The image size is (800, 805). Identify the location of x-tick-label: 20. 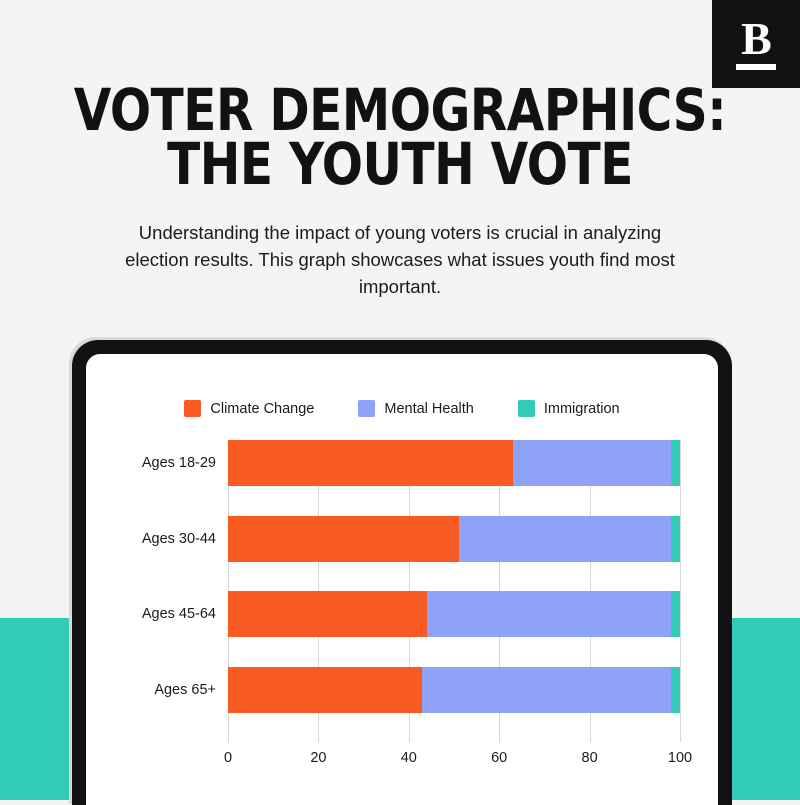
(318, 758).